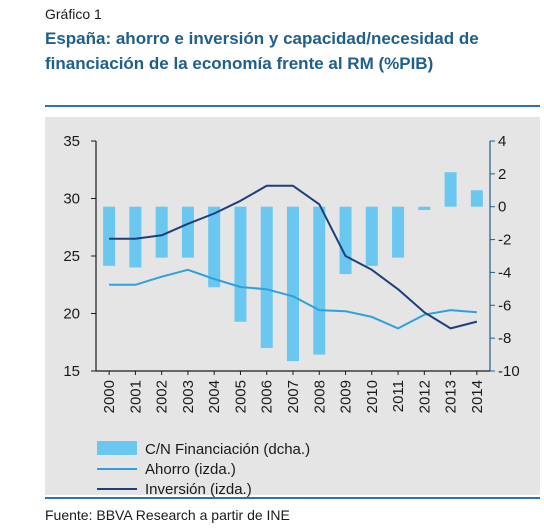 The width and height of the screenshot is (544, 531). What do you see at coordinates (135, 237) in the screenshot?
I see `bar-2001` at bounding box center [135, 237].